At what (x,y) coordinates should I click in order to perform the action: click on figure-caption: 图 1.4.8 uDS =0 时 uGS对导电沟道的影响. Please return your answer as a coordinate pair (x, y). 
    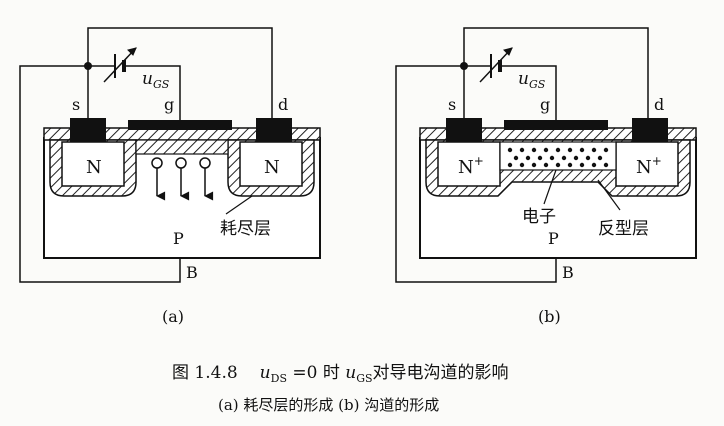
    Looking at the image, I should click on (340, 374).